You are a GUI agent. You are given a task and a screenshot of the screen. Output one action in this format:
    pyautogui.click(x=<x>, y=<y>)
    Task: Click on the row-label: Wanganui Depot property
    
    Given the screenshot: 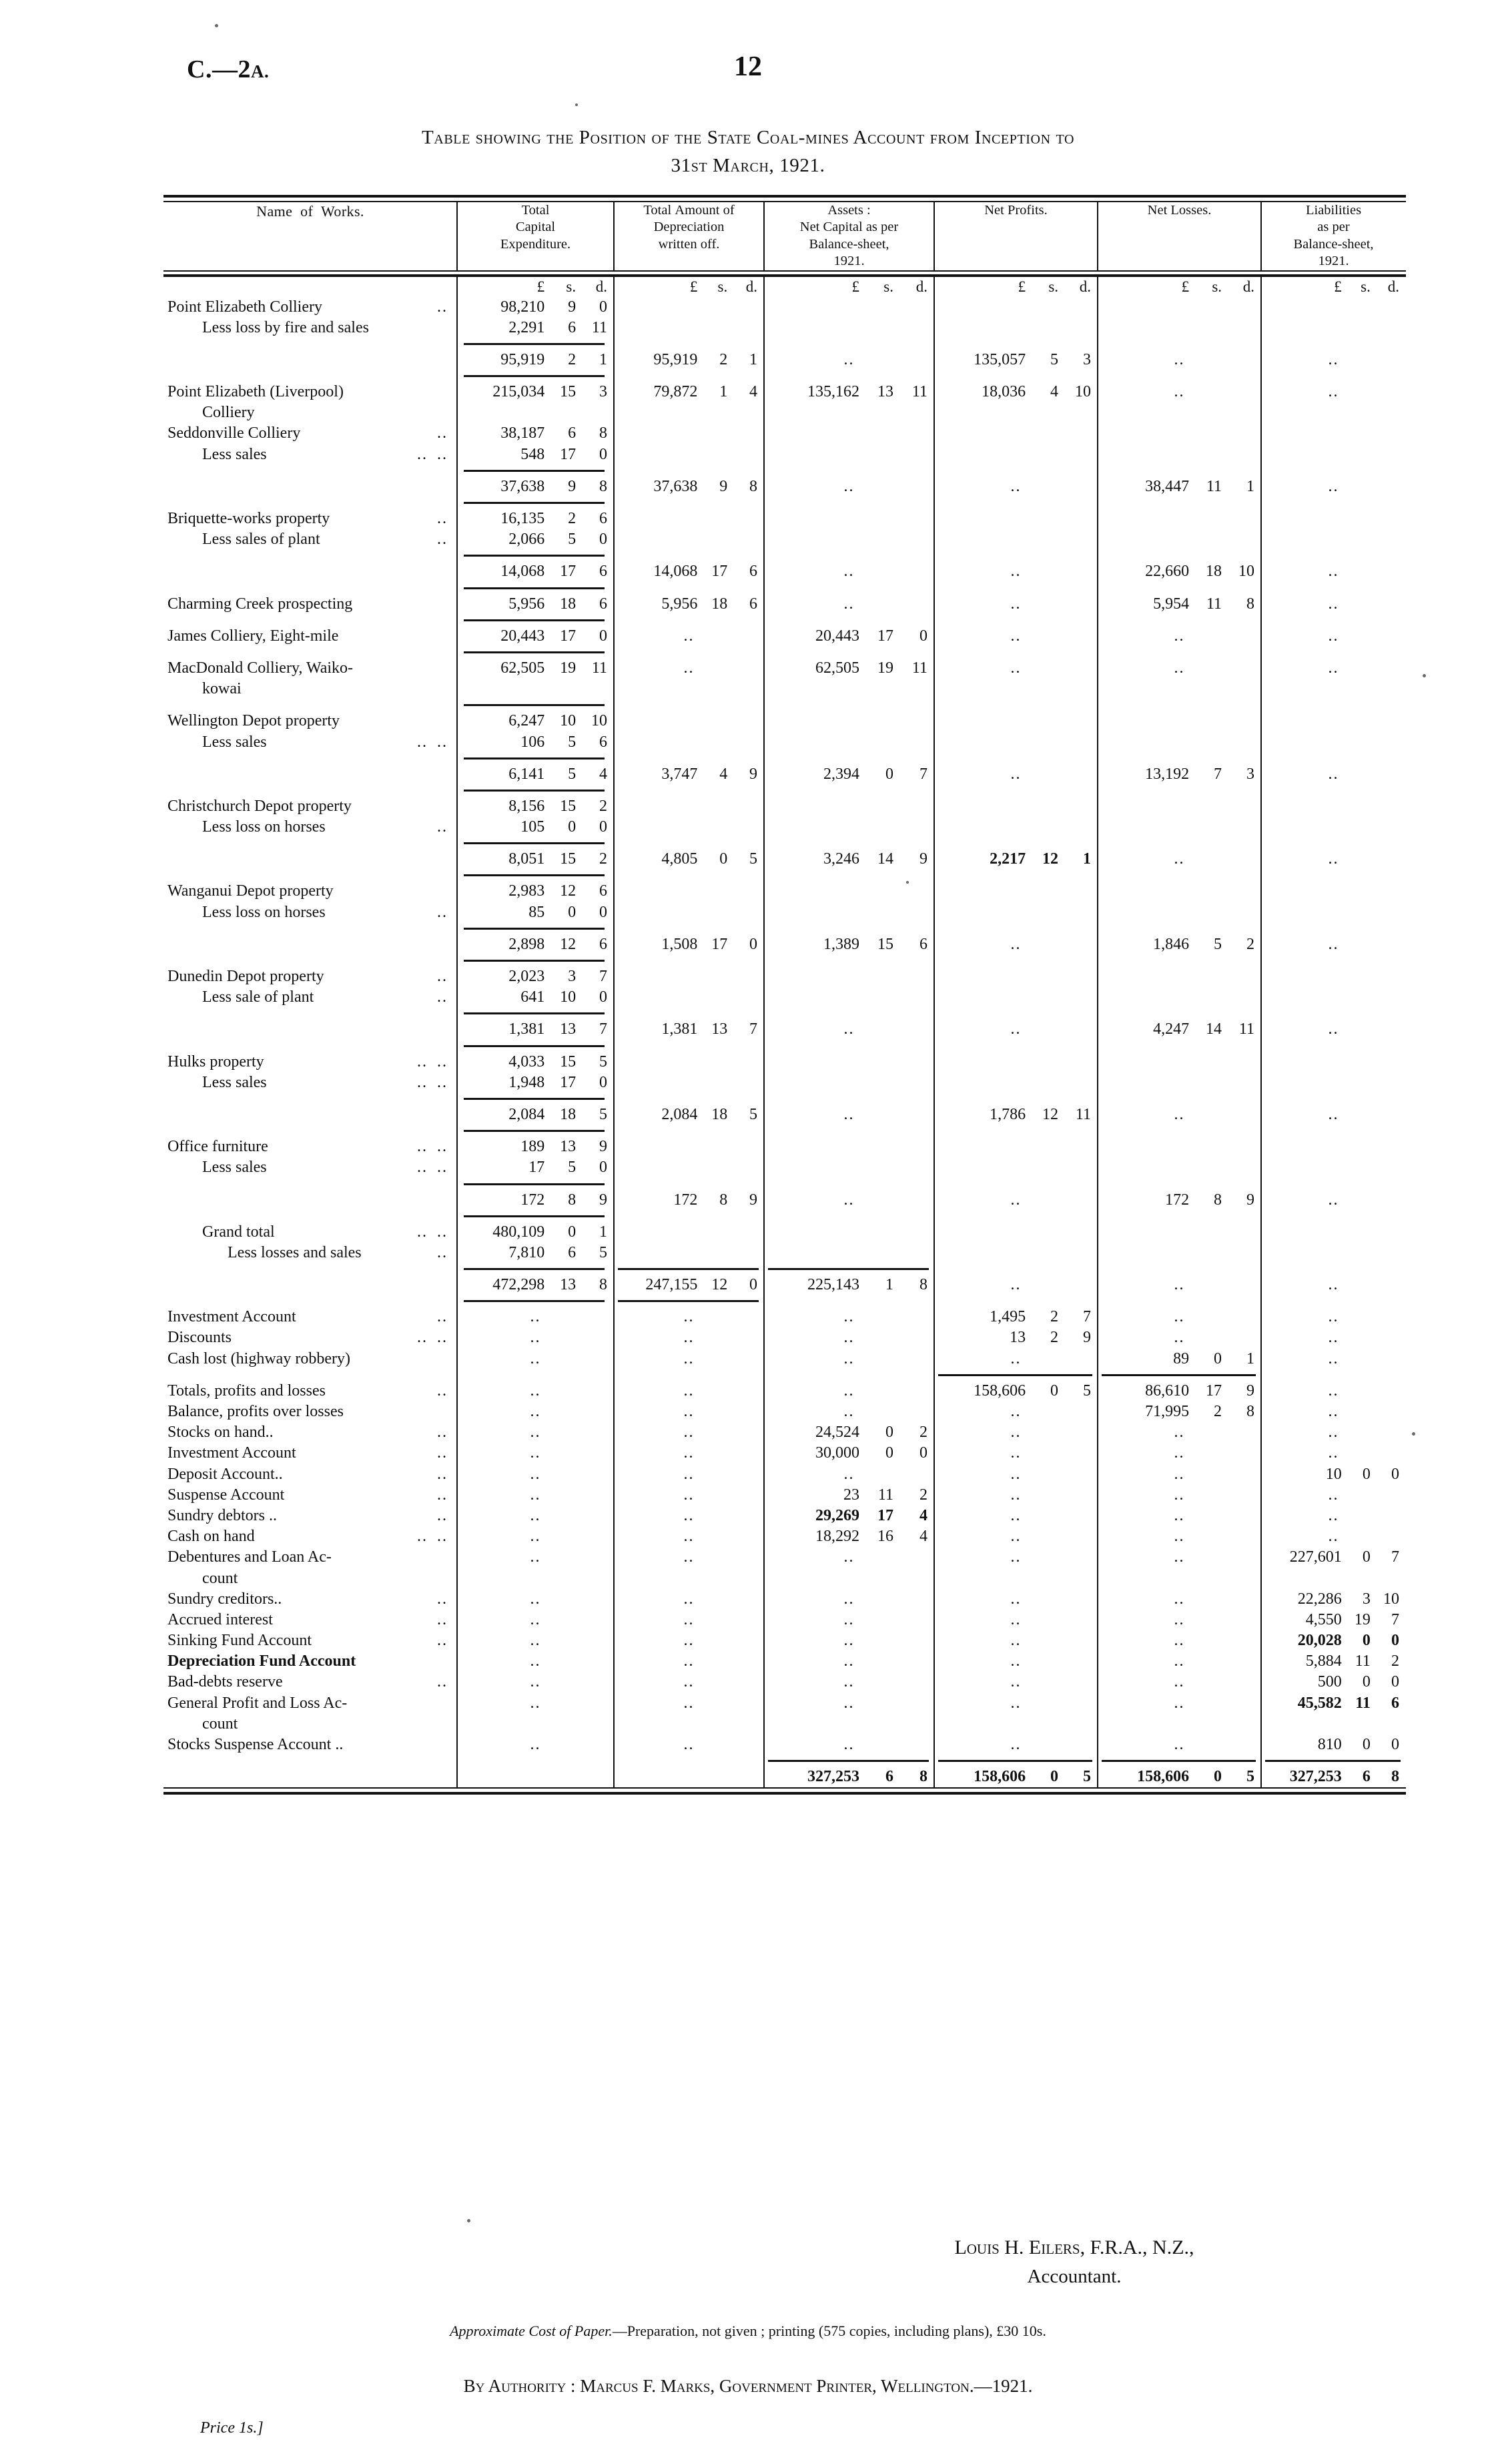 What is the action you would take?
    pyautogui.click(x=250, y=891)
    